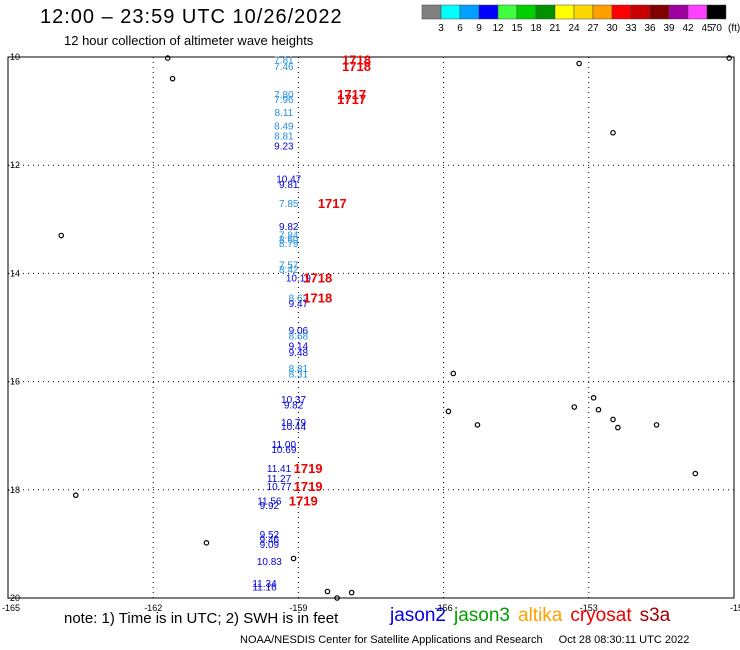  What do you see at coordinates (612, 28) in the screenshot?
I see `colorbar-label: 30` at bounding box center [612, 28].